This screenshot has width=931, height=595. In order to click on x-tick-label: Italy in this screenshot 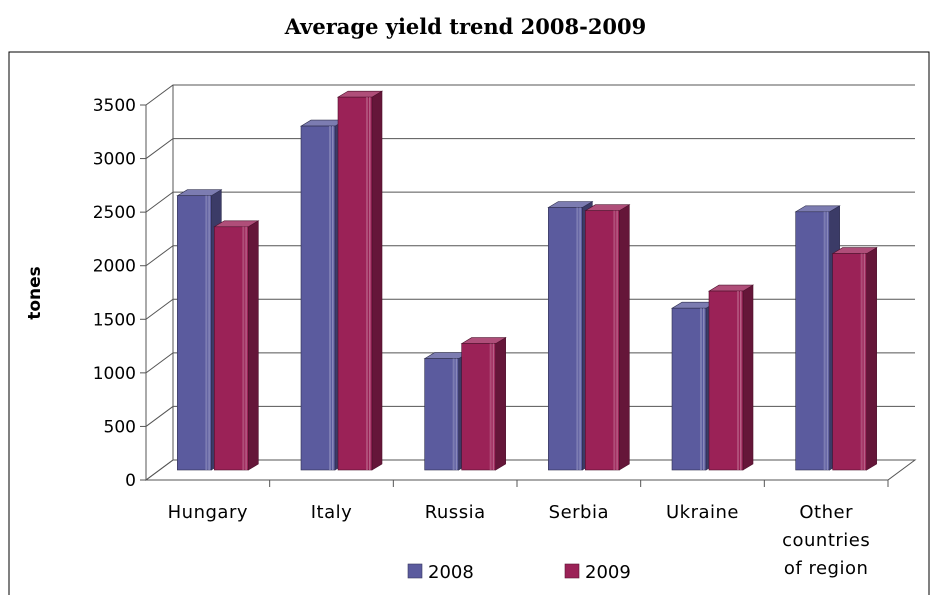, I will do `click(332, 512)`.